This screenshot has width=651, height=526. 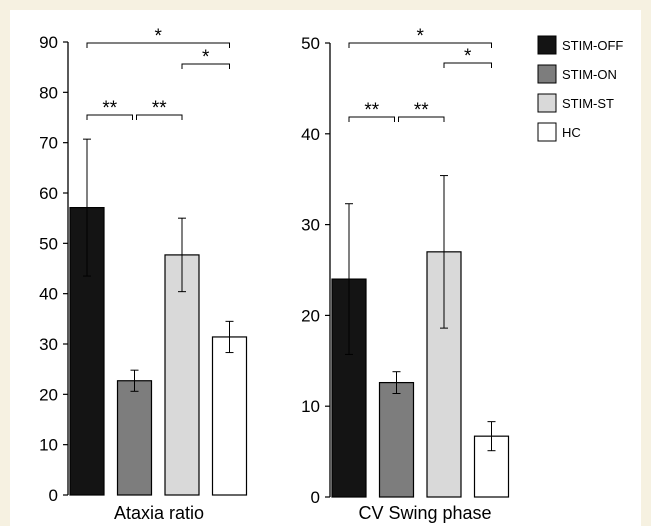 I want to click on bar-stim-st, so click(x=182, y=375).